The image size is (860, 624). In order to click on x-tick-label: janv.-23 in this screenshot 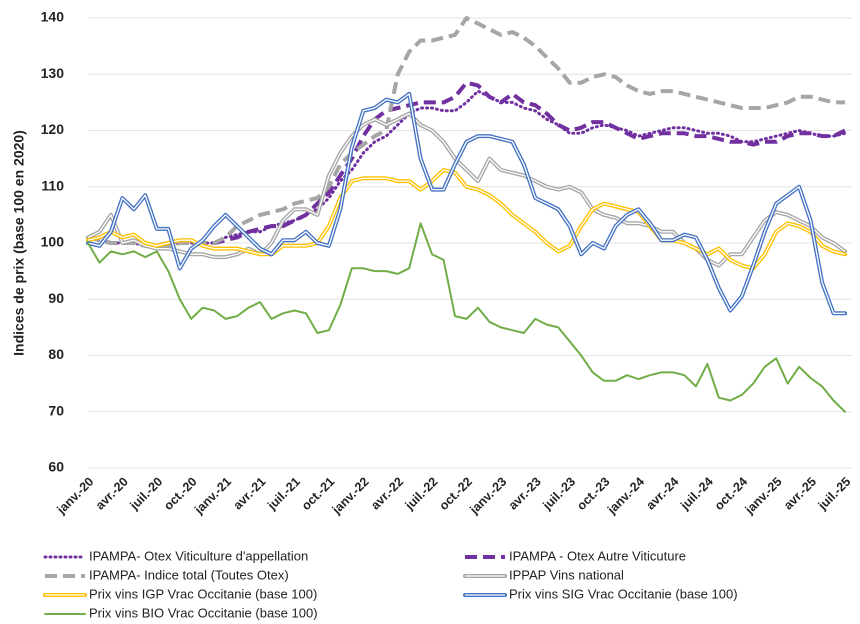, I will do `click(487, 496)`.